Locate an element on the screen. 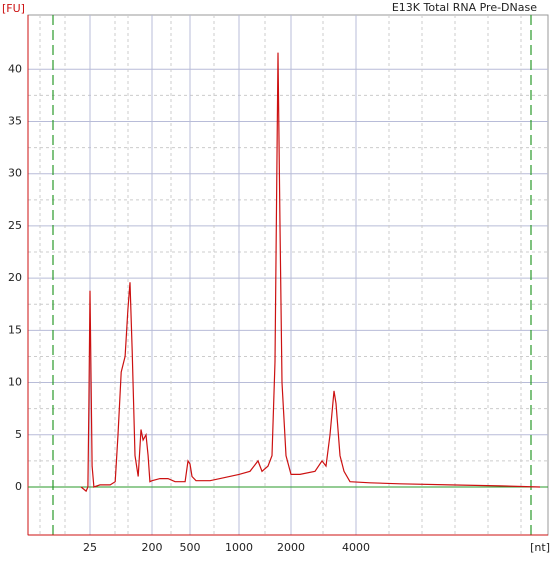 The height and width of the screenshot is (565, 556). y-tick-label: 10 is located at coordinates (15, 382).